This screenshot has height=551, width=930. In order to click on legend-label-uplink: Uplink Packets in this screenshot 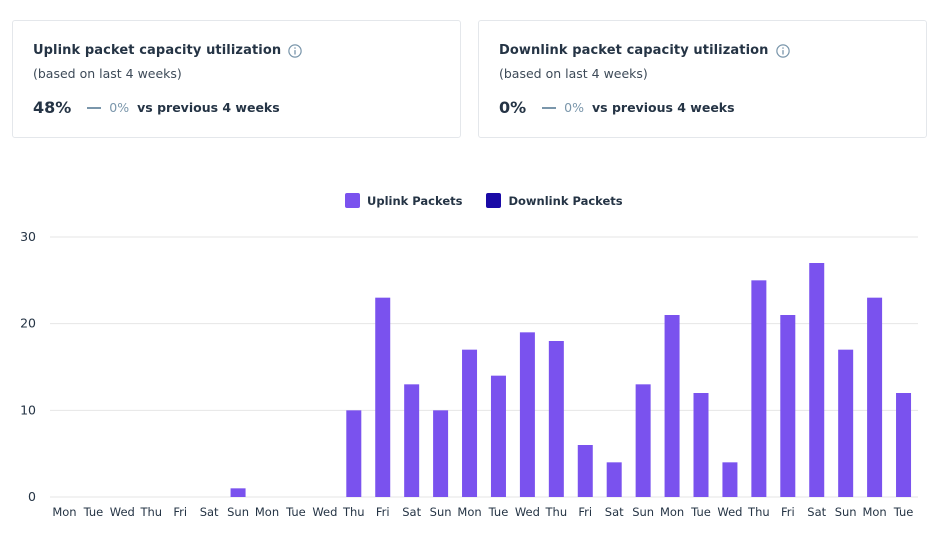, I will do `click(415, 200)`.